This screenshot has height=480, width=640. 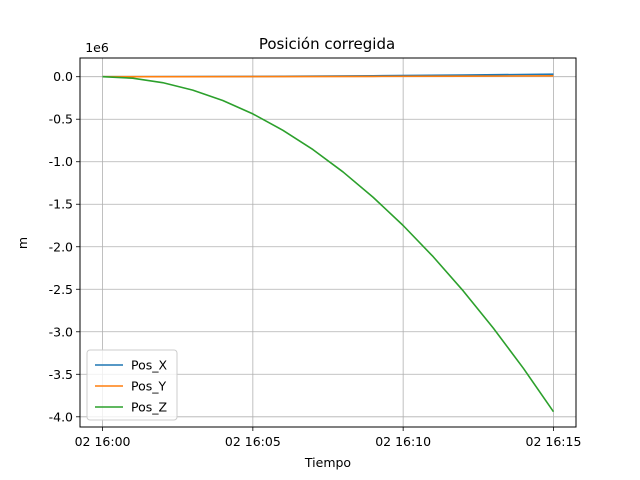 I want to click on y-tick-label: -1.5, so click(x=61, y=204).